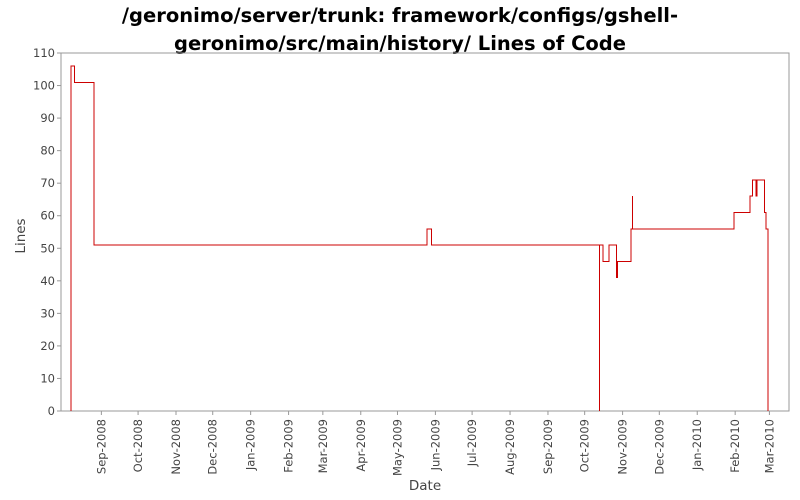  Describe the element at coordinates (659, 447) in the screenshot. I see `x-tick-label: Dec-2009` at that location.